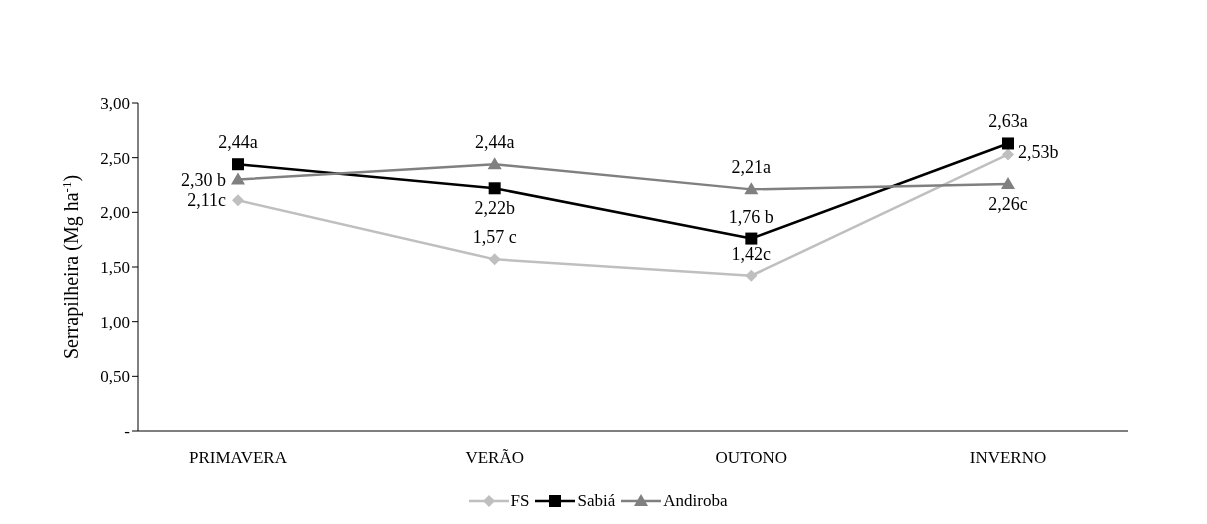  I want to click on legend-label: FS, so click(520, 501).